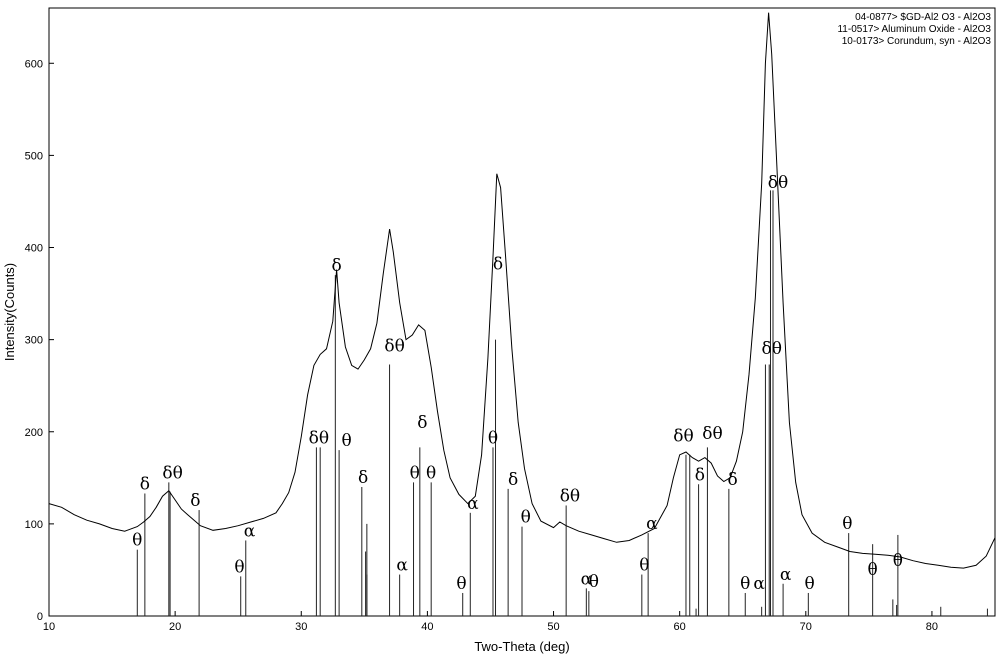 The image size is (1000, 657). Describe the element at coordinates (553, 627) in the screenshot. I see `x-tick-label: 50` at that location.